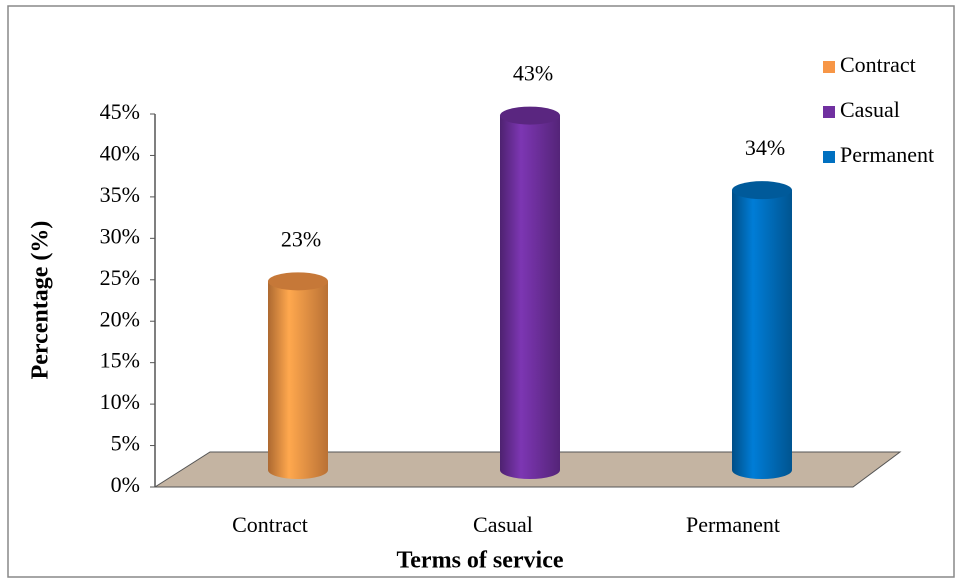  Describe the element at coordinates (533, 73) in the screenshot. I see `data-label: 43%` at that location.